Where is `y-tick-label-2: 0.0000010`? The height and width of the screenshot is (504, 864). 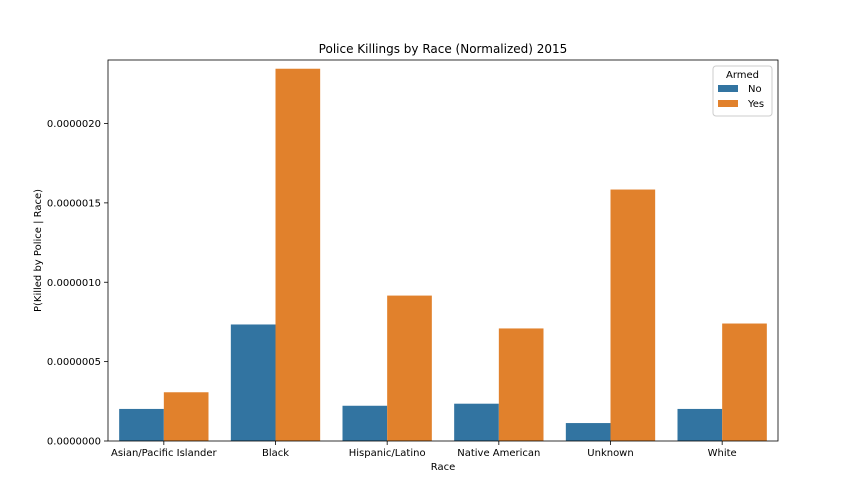 y-tick-label-2: 0.0000010 is located at coordinates (74, 283).